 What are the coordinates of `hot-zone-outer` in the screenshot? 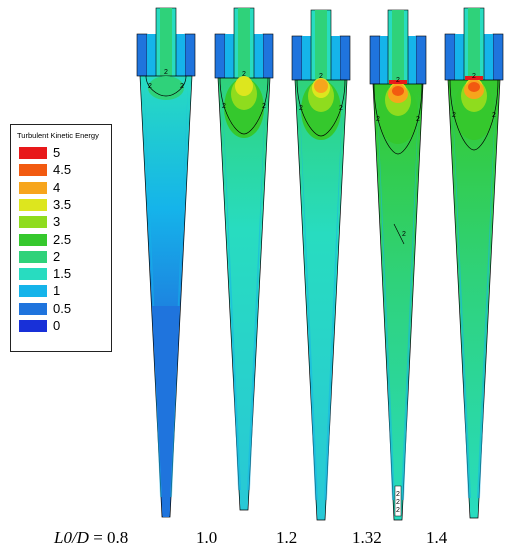 It's located at (166, 88).